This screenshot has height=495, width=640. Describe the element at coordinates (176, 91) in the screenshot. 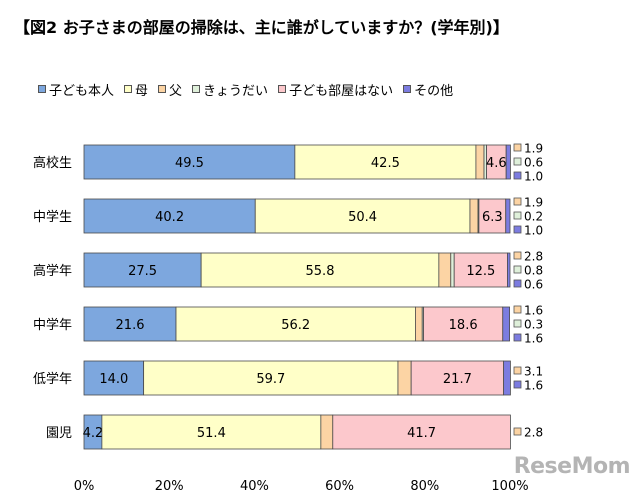

I see `legend-label: 父` at that location.